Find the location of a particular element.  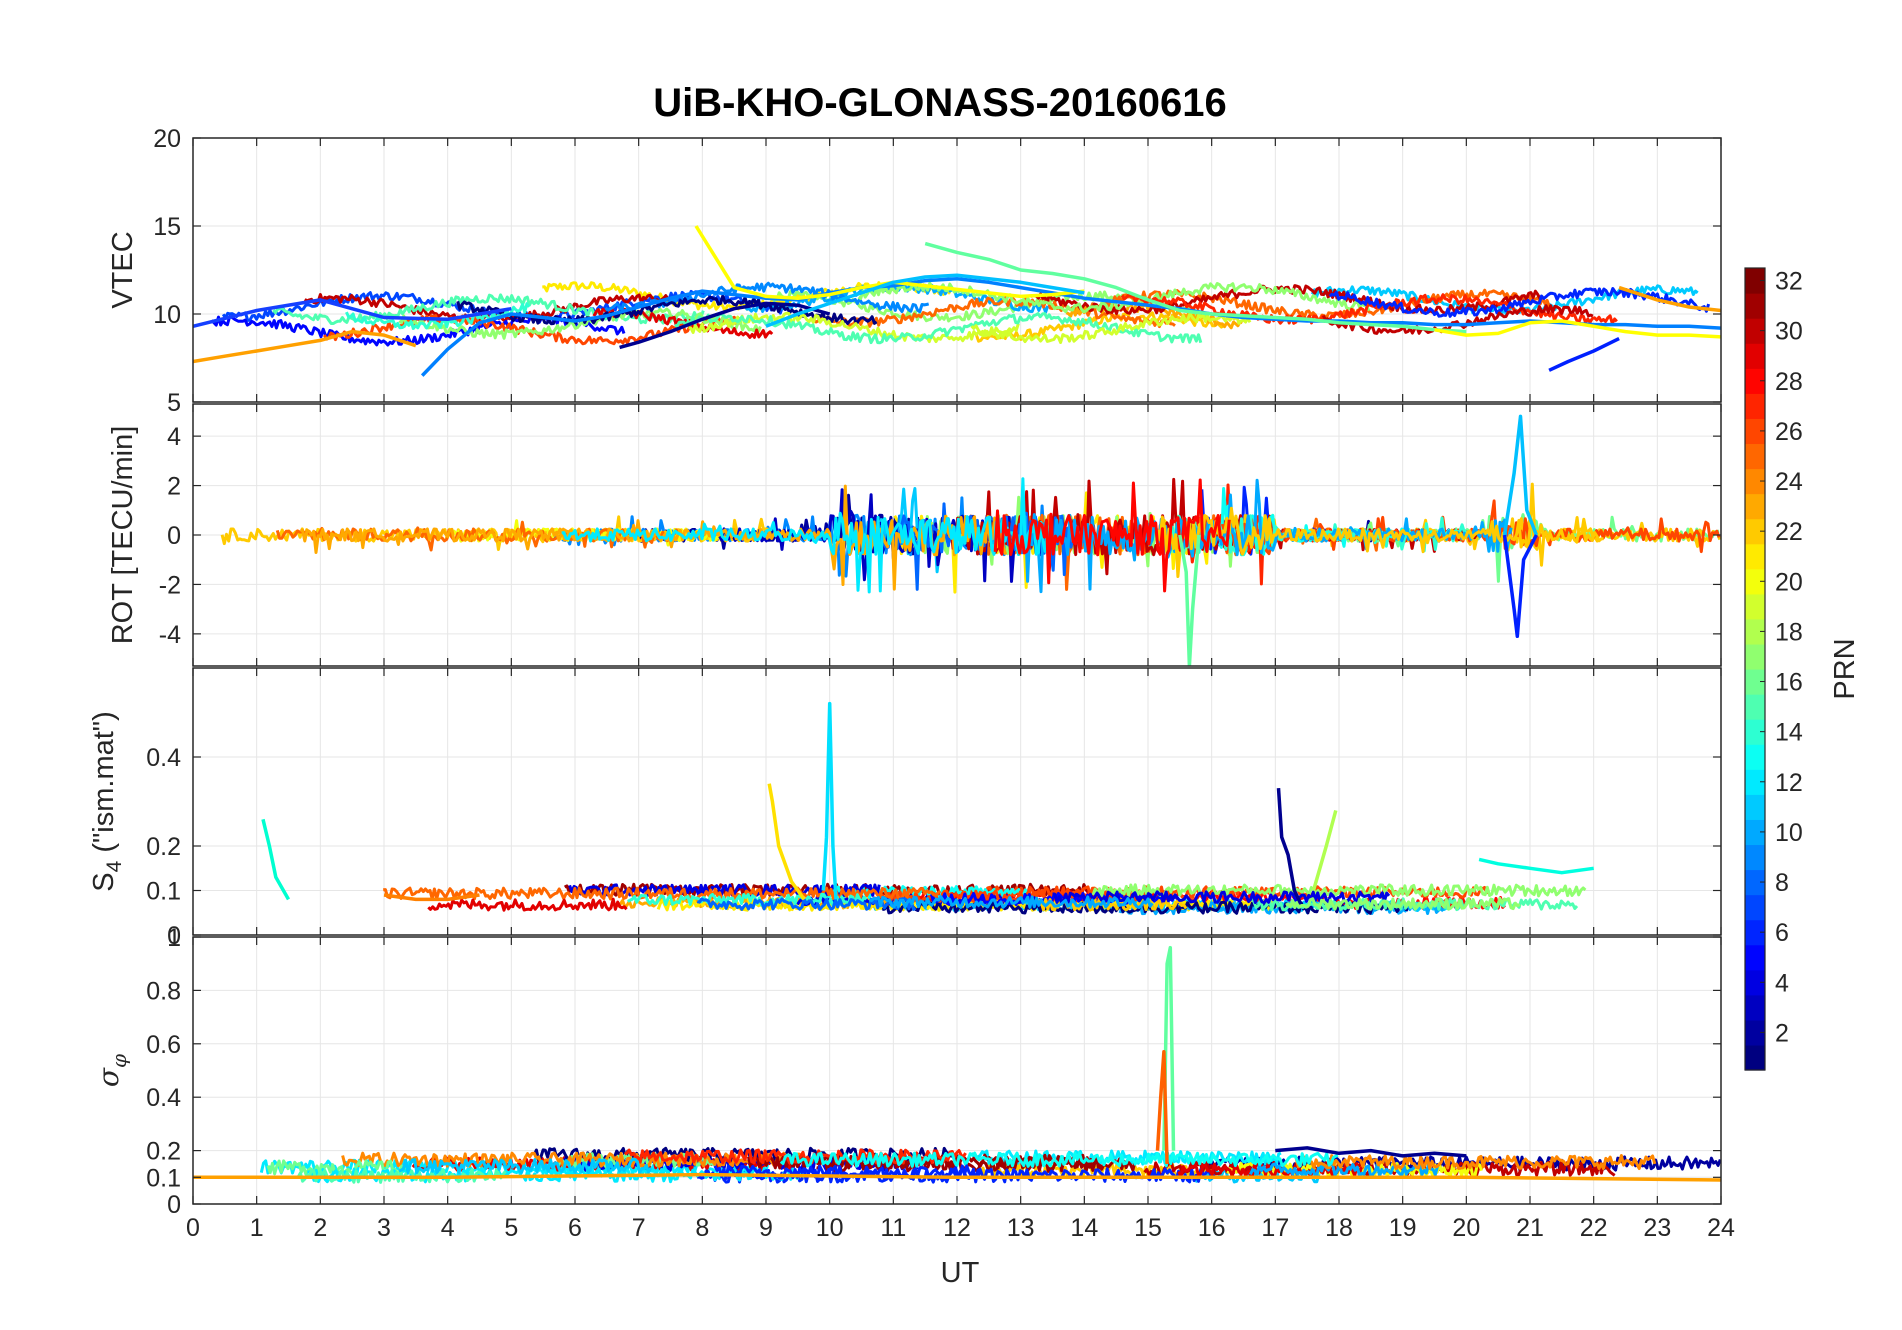

x-tick-label: 5 is located at coordinates (511, 1228).